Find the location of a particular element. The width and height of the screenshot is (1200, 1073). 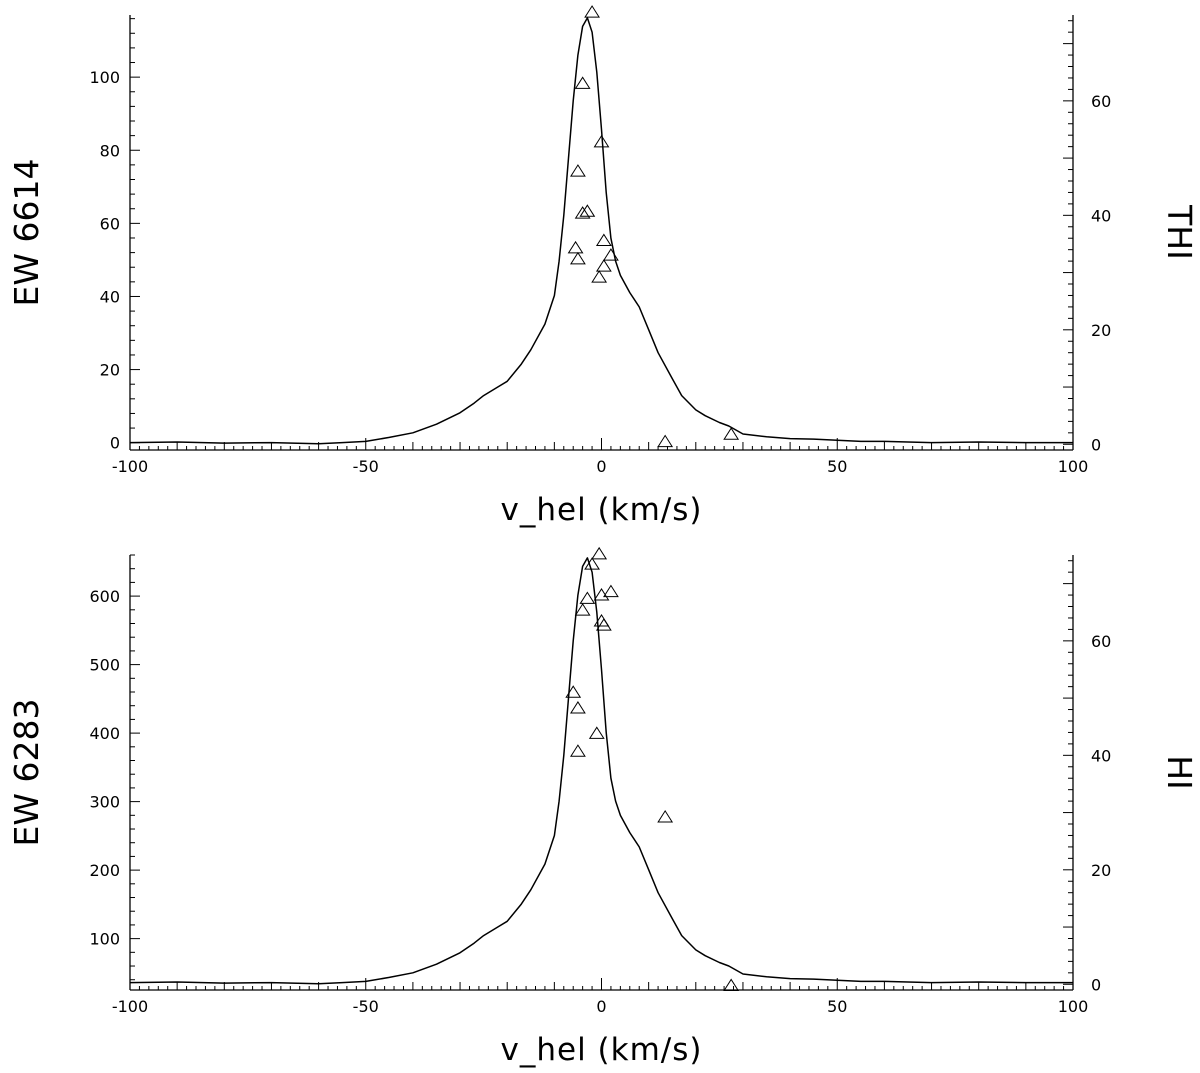

y-left-tick-label: 0 is located at coordinates (115, 443).